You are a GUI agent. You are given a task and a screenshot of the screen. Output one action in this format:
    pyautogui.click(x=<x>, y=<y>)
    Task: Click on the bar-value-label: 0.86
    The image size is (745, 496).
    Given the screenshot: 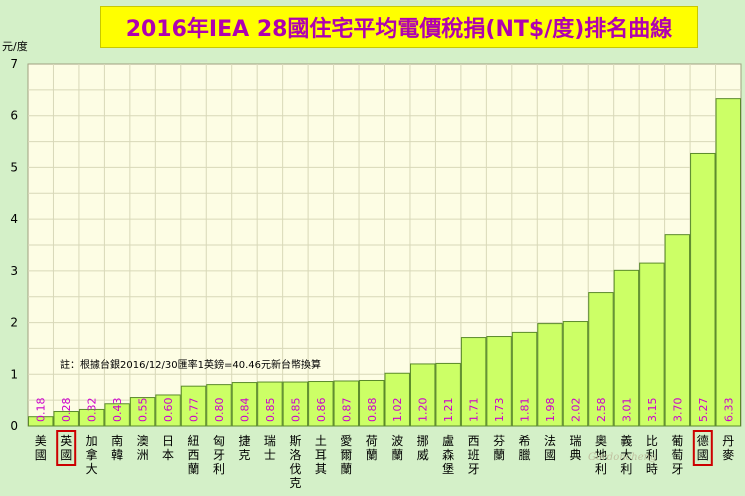 What is the action you would take?
    pyautogui.click(x=321, y=410)
    